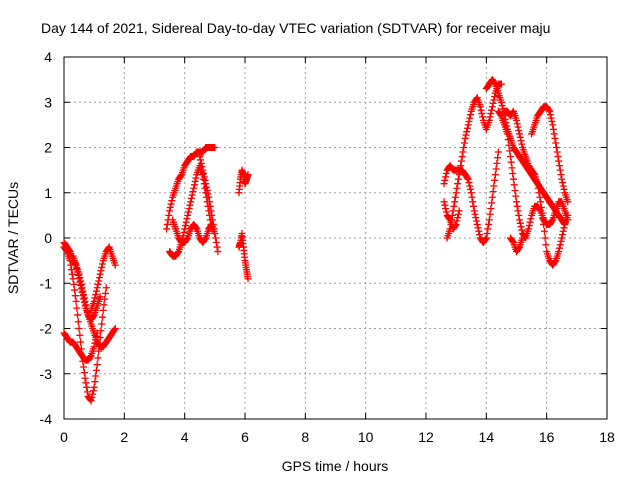  What do you see at coordinates (48, 238) in the screenshot?
I see `y-tick-label: 0` at bounding box center [48, 238].